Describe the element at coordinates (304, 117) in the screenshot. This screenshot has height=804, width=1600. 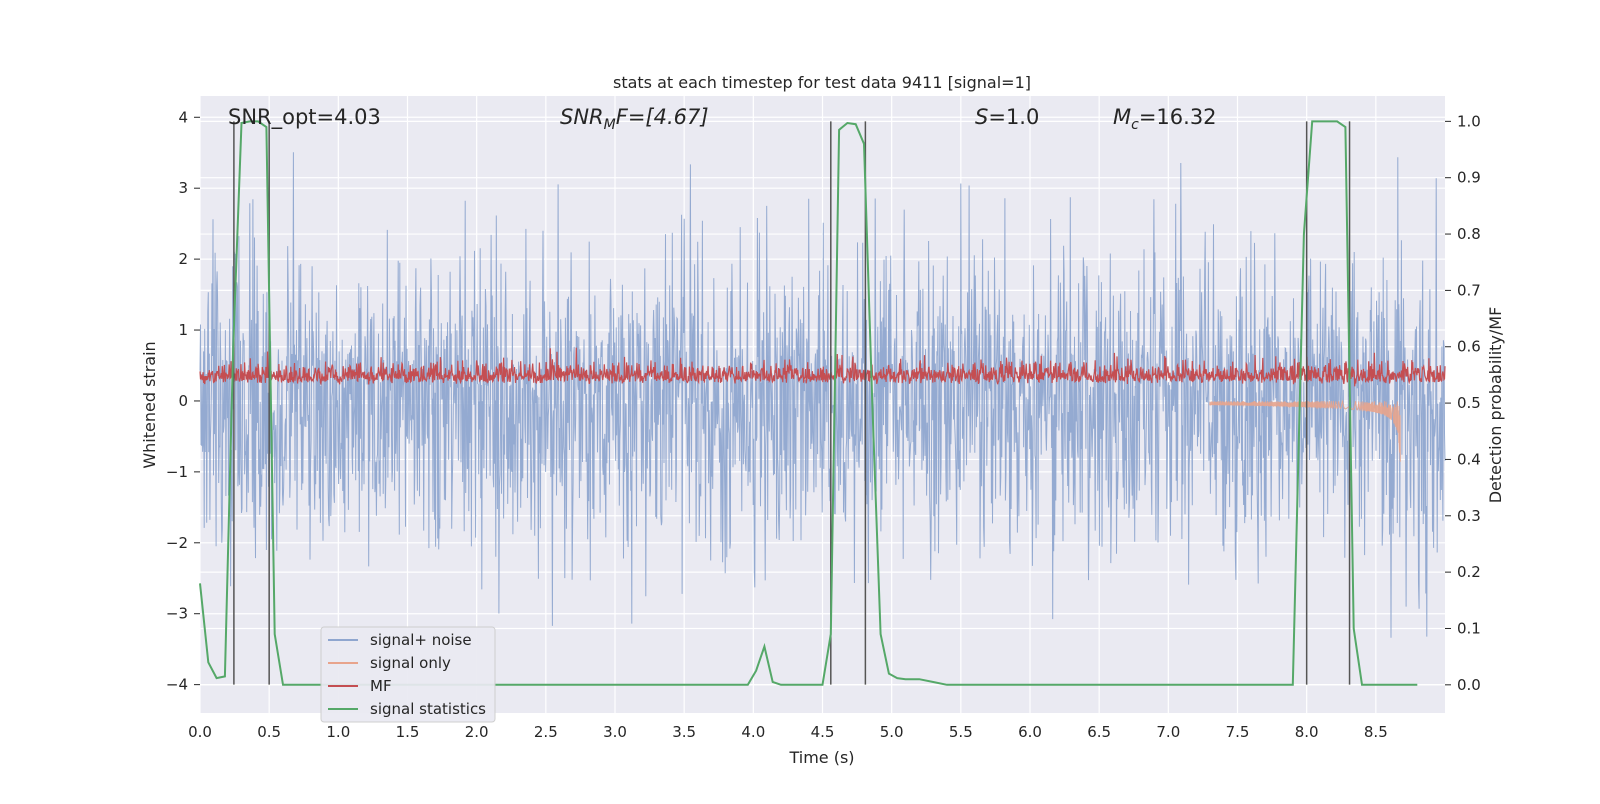
I see `annotation-snr-opt: SNR_opt=4.03` at that location.